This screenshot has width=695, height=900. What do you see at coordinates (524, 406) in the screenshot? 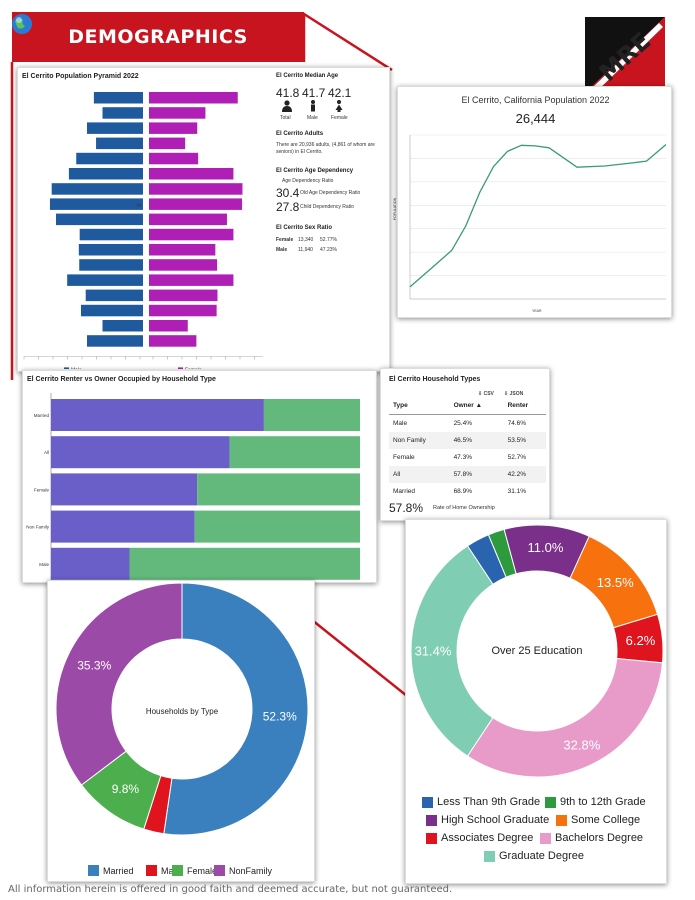
I see `header-renter: Renter` at bounding box center [524, 406].